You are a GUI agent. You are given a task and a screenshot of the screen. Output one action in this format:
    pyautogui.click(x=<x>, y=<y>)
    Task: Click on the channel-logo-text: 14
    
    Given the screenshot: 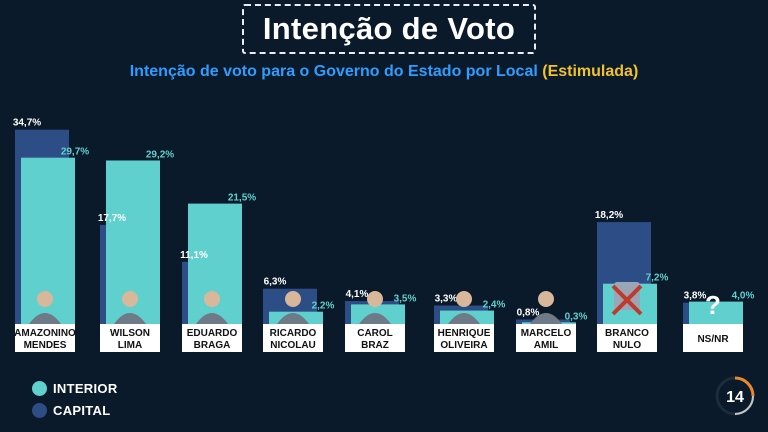 What is the action you would take?
    pyautogui.click(x=735, y=397)
    